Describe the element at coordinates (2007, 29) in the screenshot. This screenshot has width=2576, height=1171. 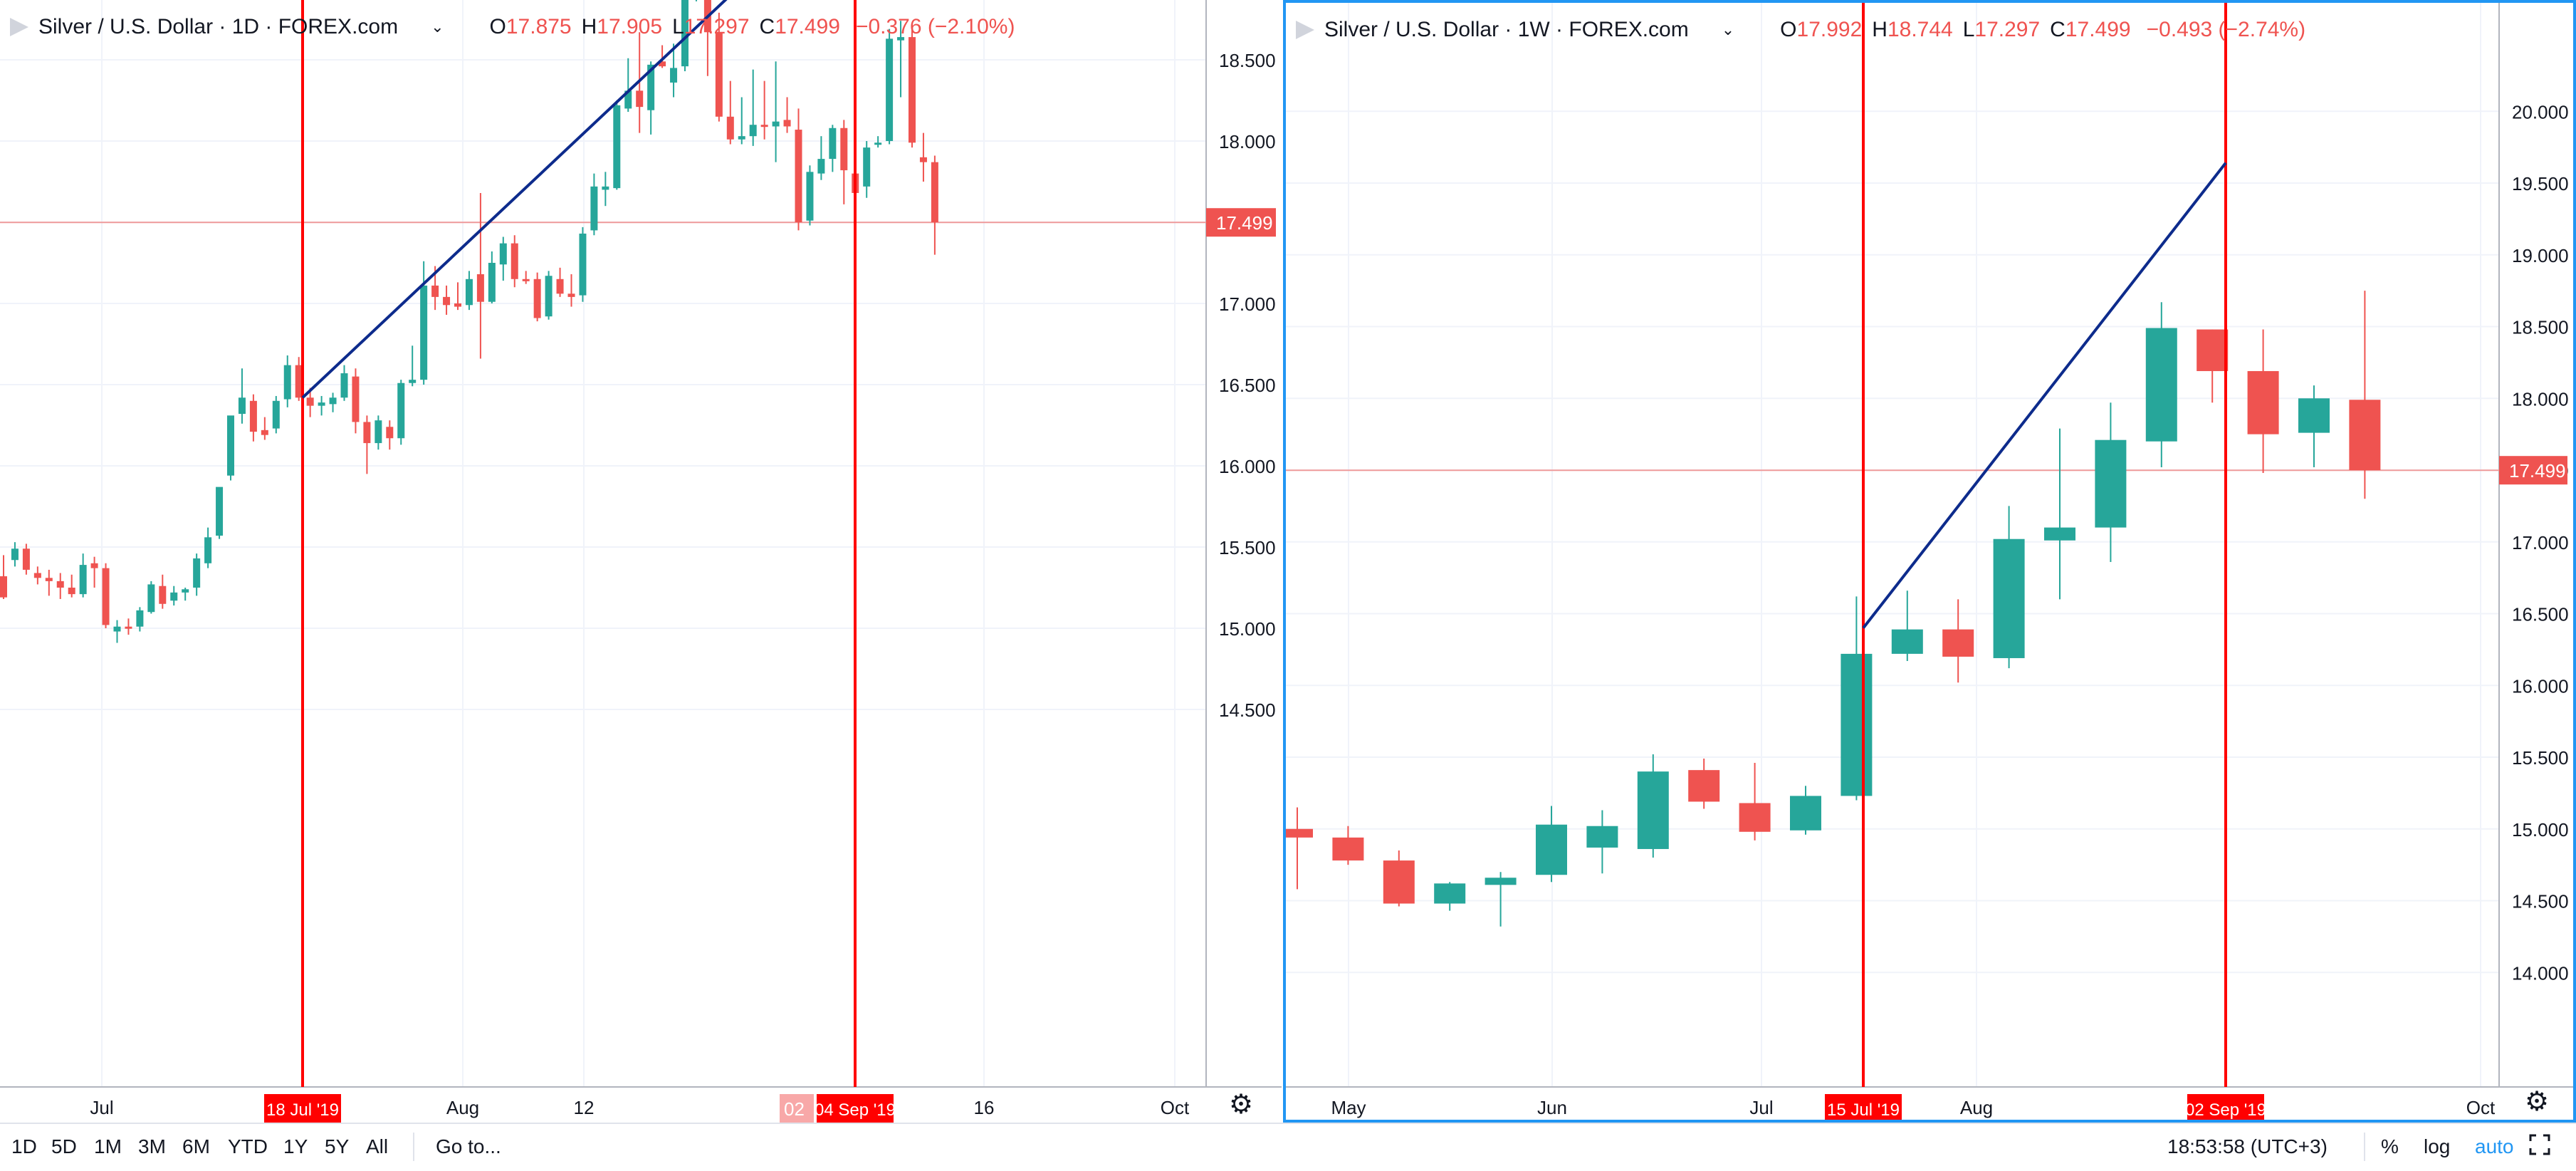
I see `weekly-low: 17.297` at that location.